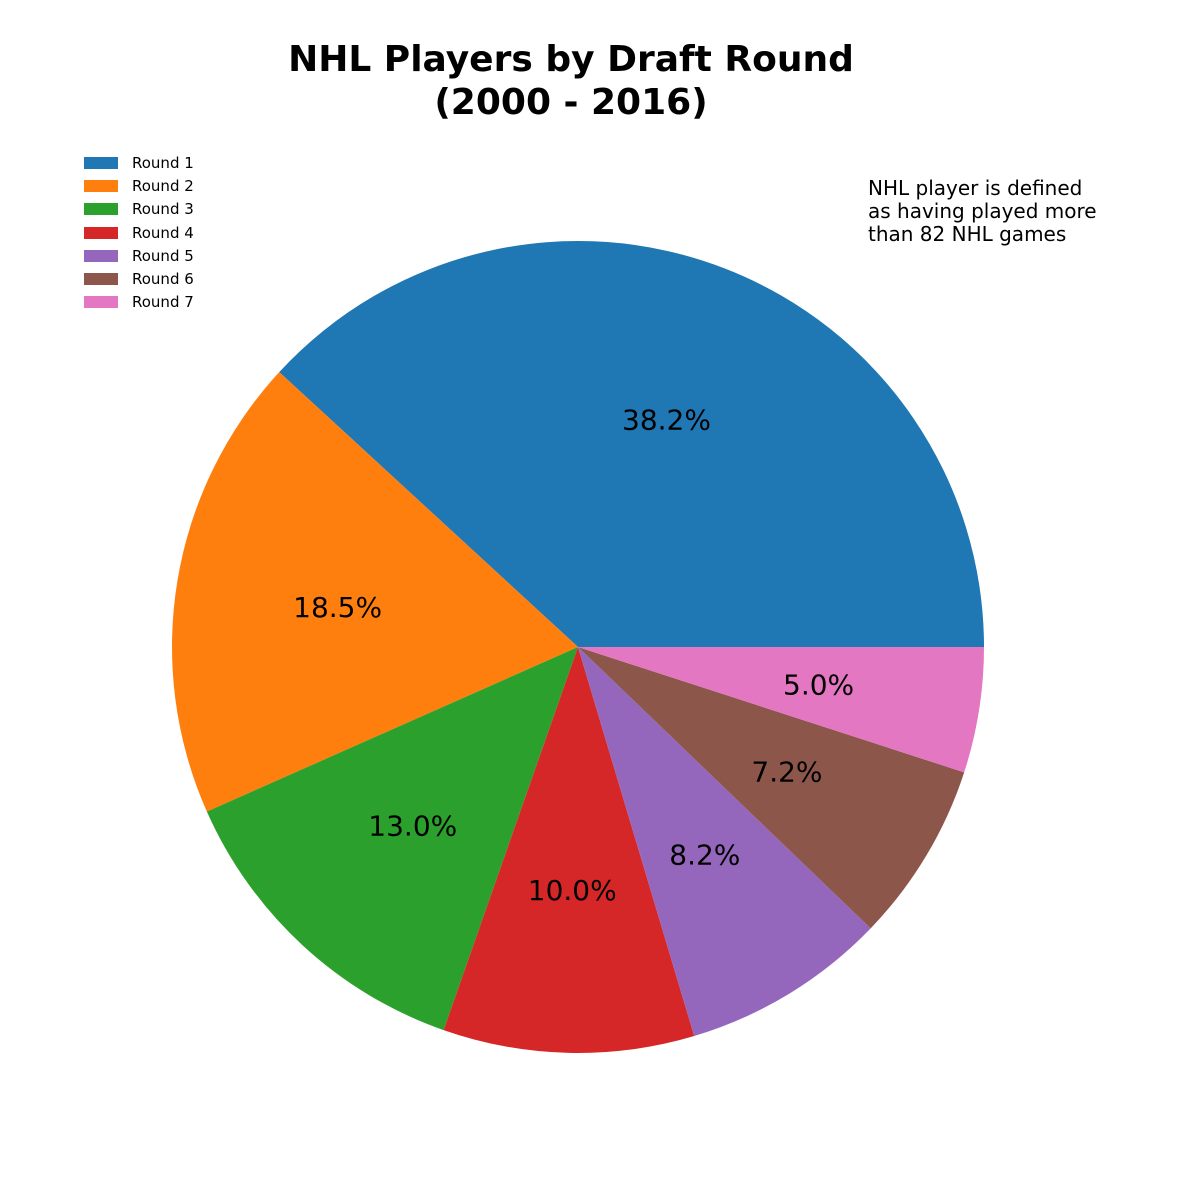  What do you see at coordinates (163, 279) in the screenshot?
I see `legend-label: Round 6` at bounding box center [163, 279].